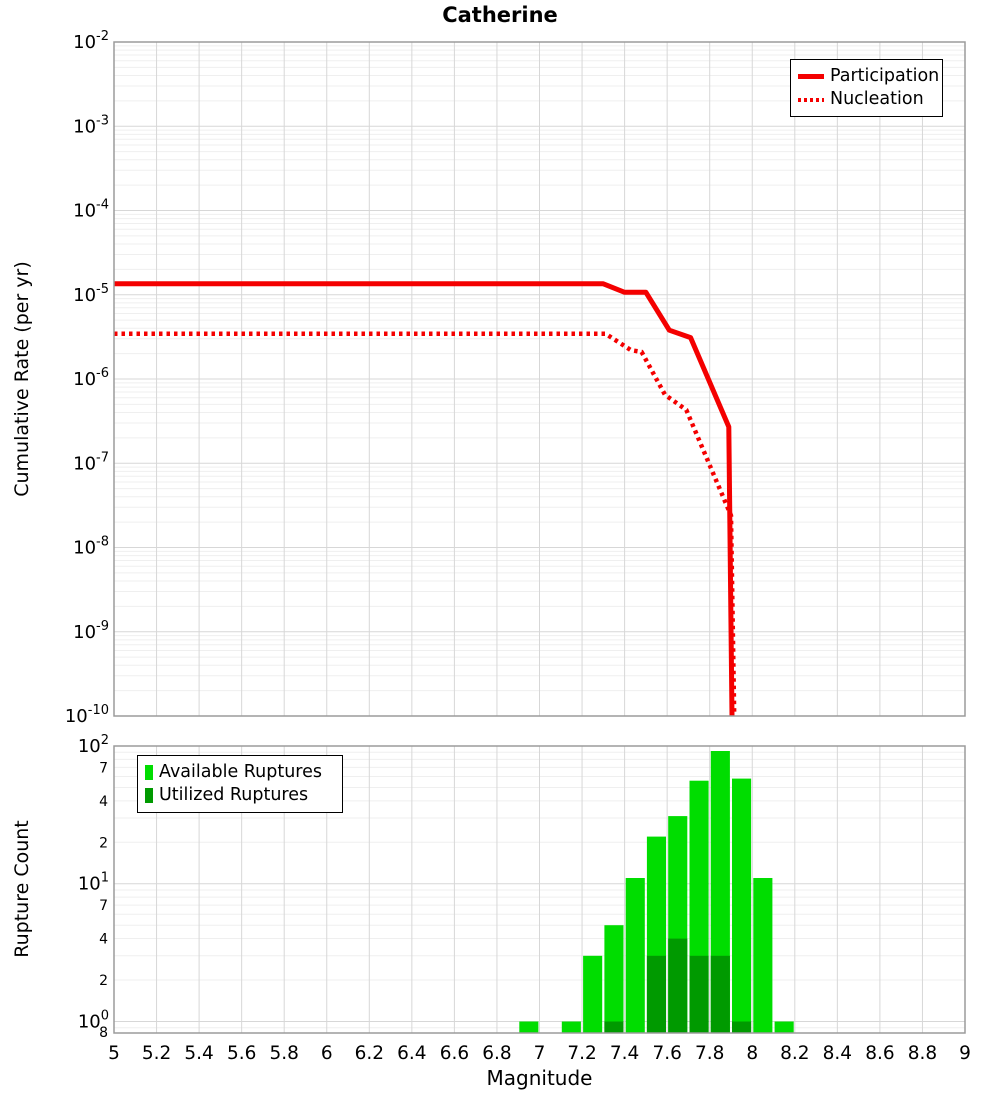  I want to click on svg-text: 5.4, so click(198, 1053).